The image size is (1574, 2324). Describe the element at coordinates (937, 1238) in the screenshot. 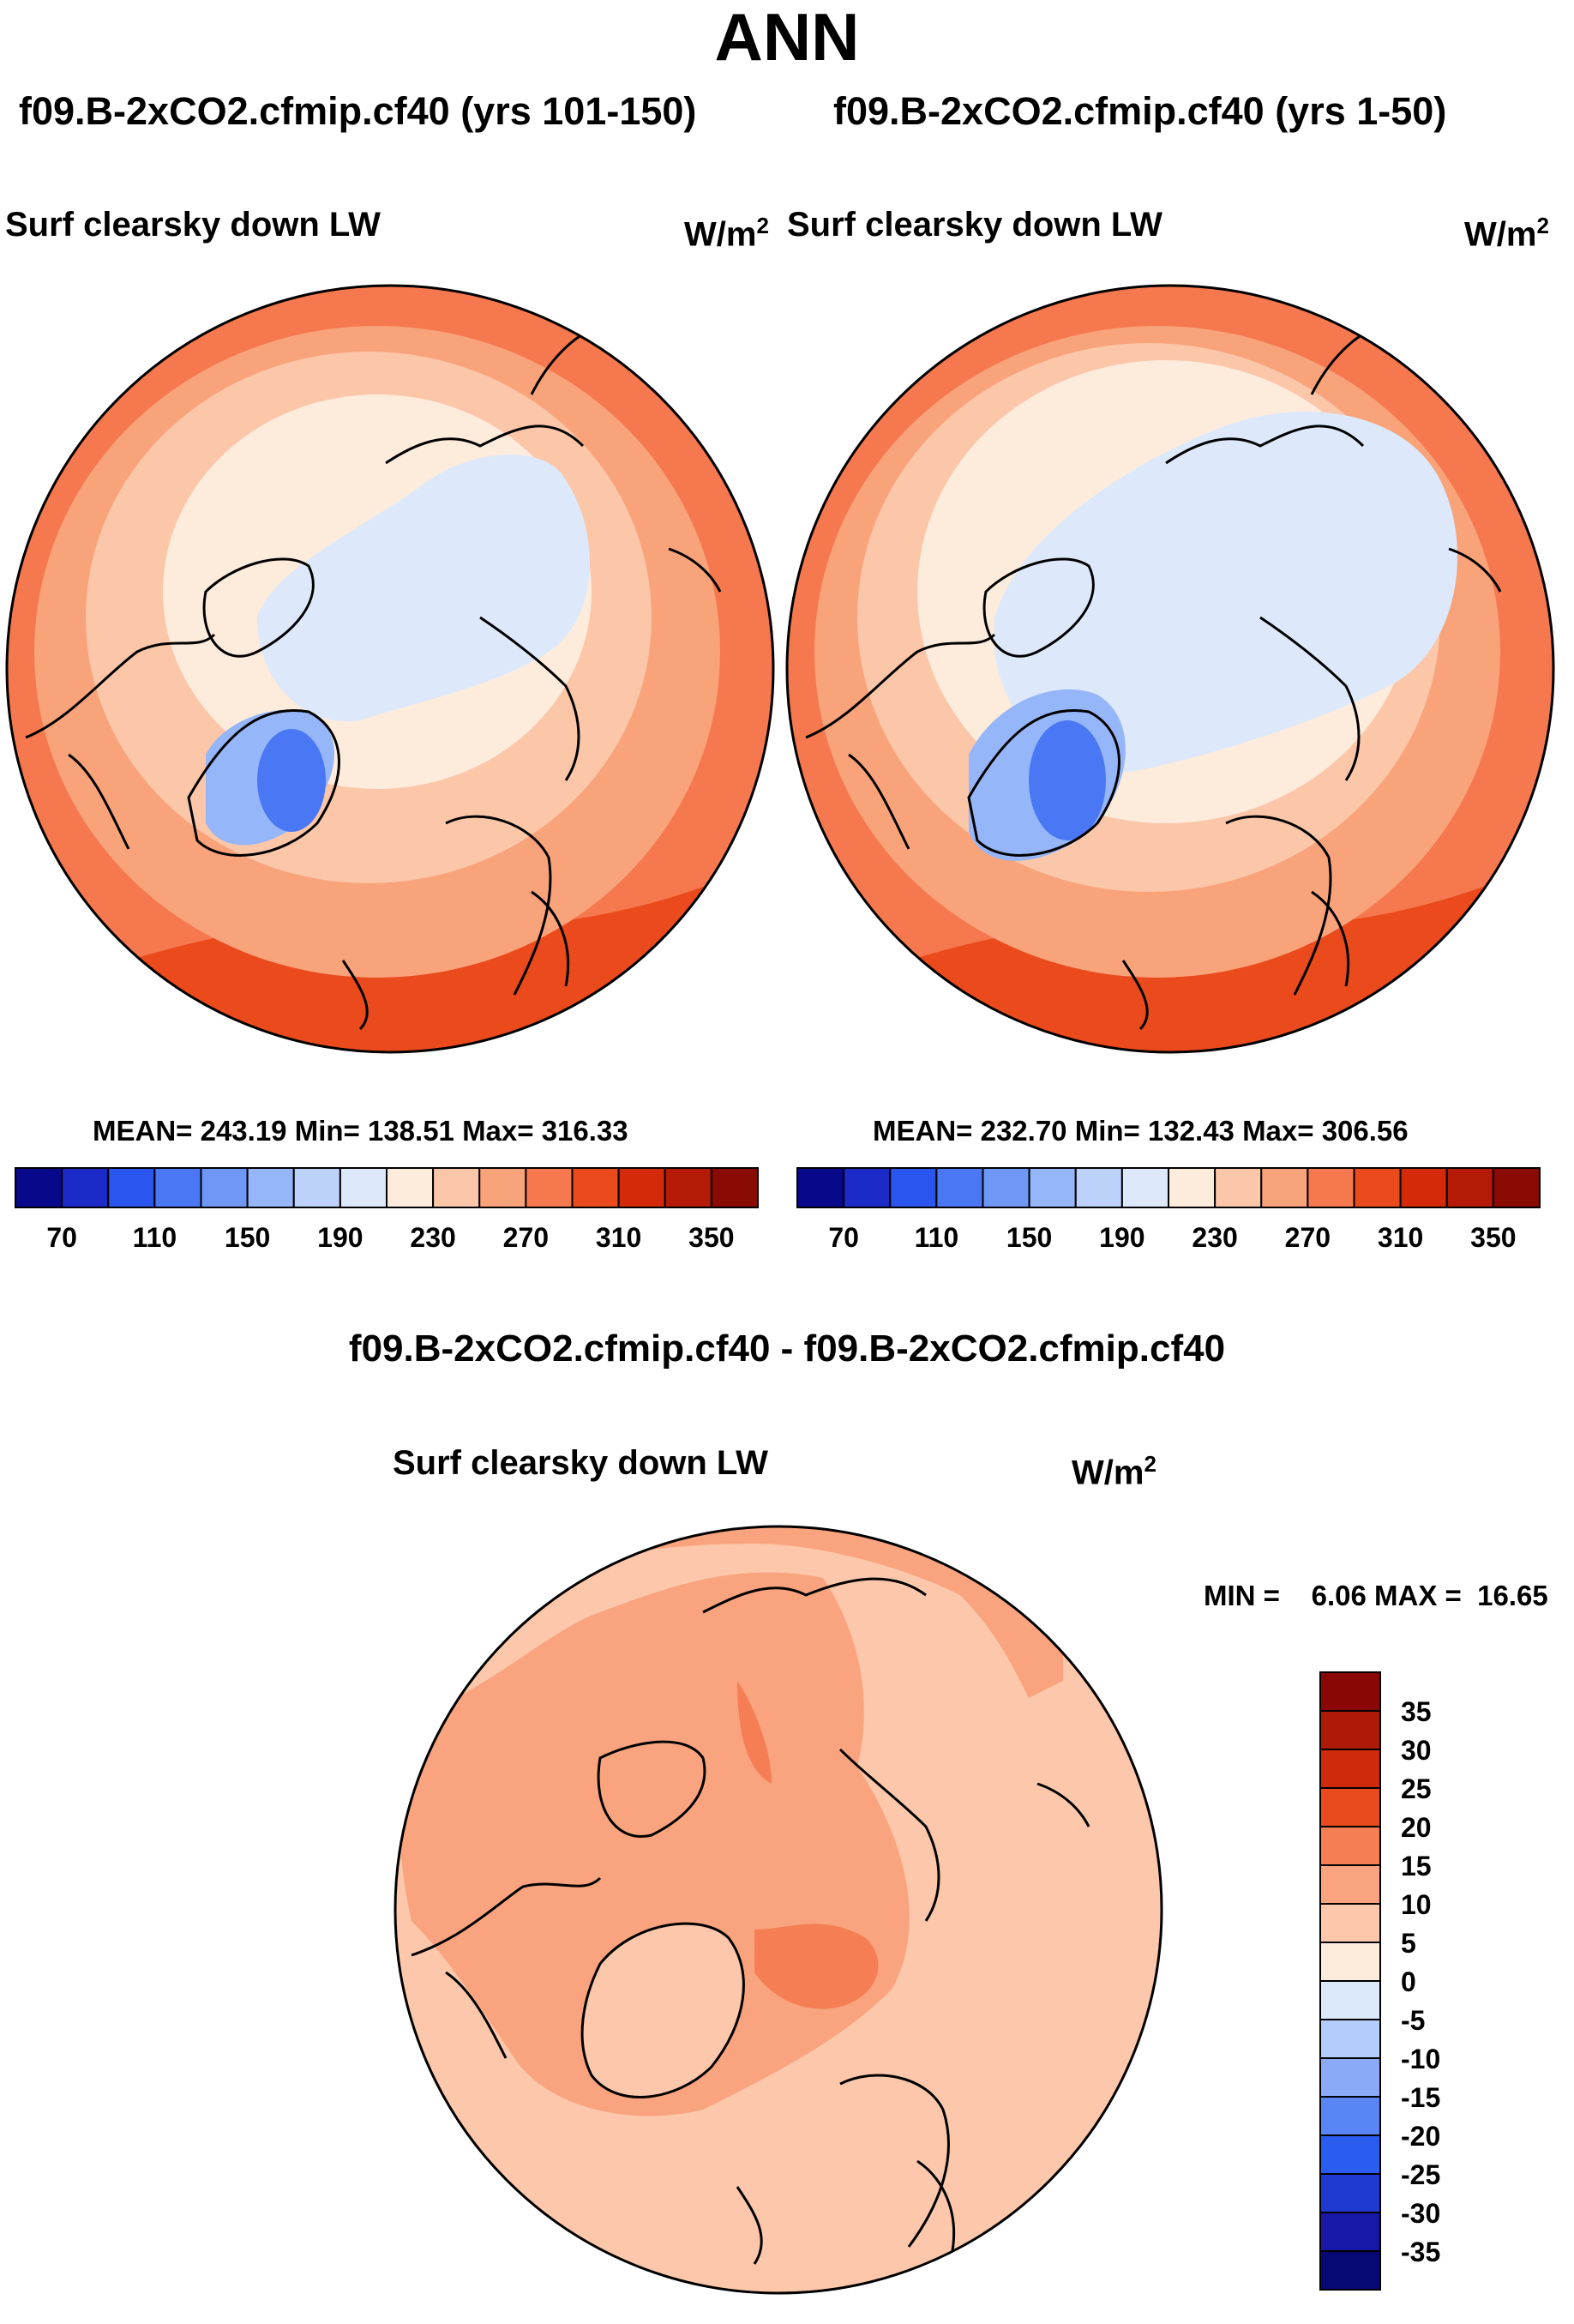

I see `right-colorbar-tick-label: 110` at that location.